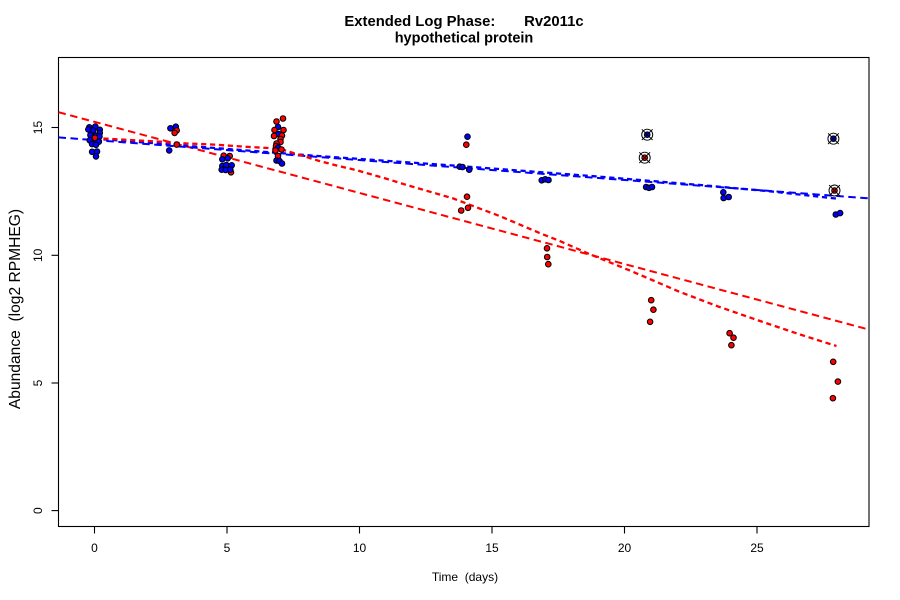 Image resolution: width=900 pixels, height=600 pixels. What do you see at coordinates (465, 577) in the screenshot?
I see `svg-text: Time (days)` at bounding box center [465, 577].